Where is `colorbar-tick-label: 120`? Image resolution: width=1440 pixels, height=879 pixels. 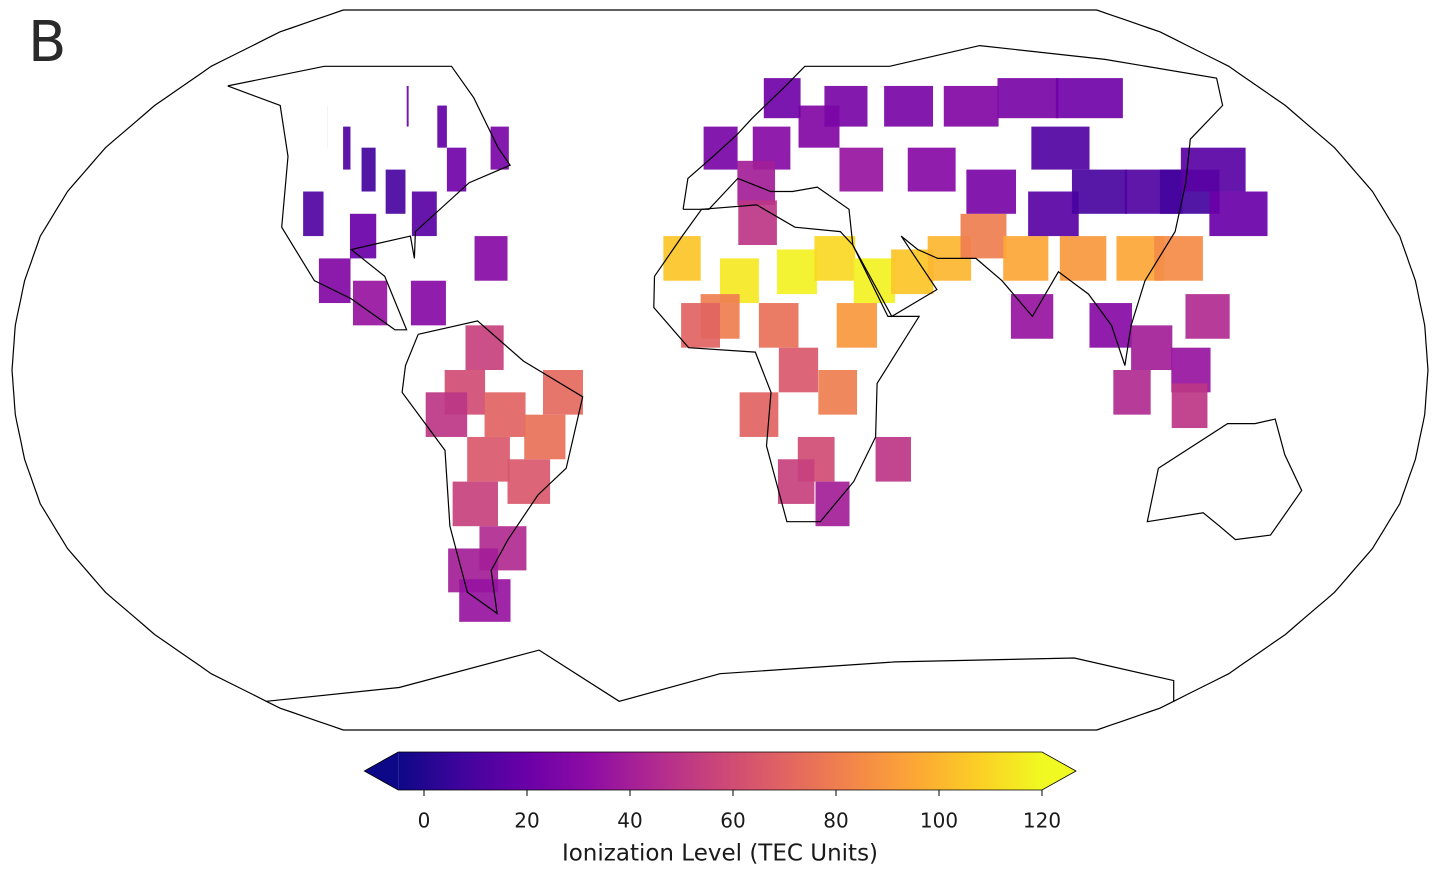 colorbar-tick-label: 120 is located at coordinates (1042, 821).